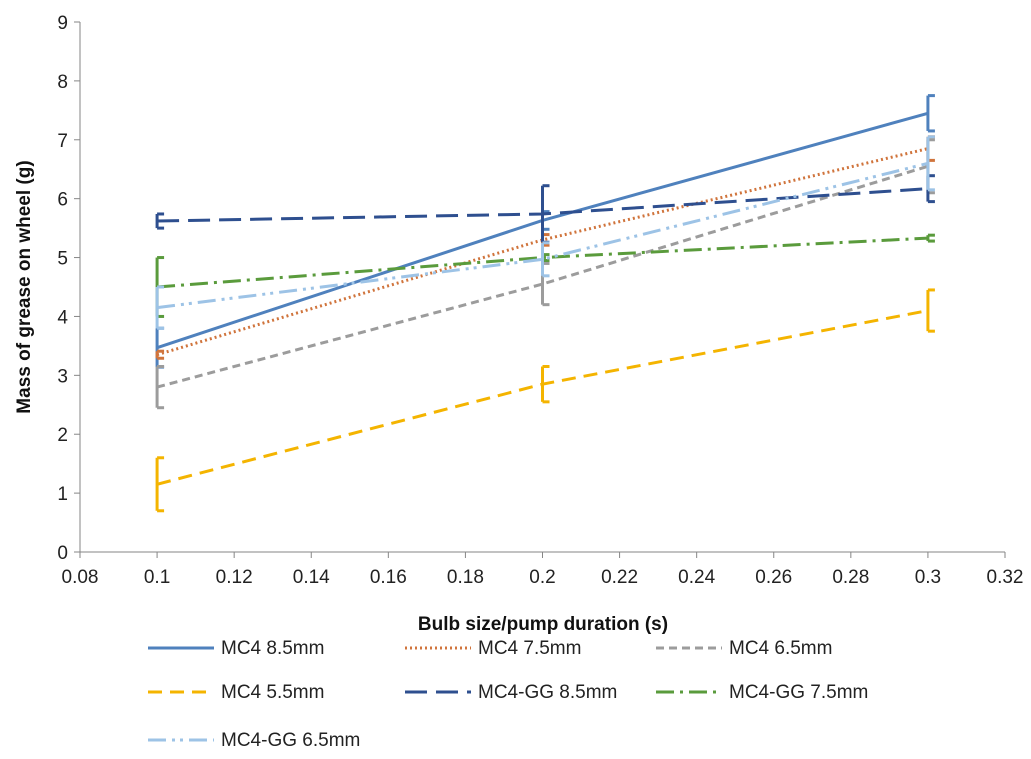  Describe the element at coordinates (388, 577) in the screenshot. I see `x-tick-label: 0.16` at that location.